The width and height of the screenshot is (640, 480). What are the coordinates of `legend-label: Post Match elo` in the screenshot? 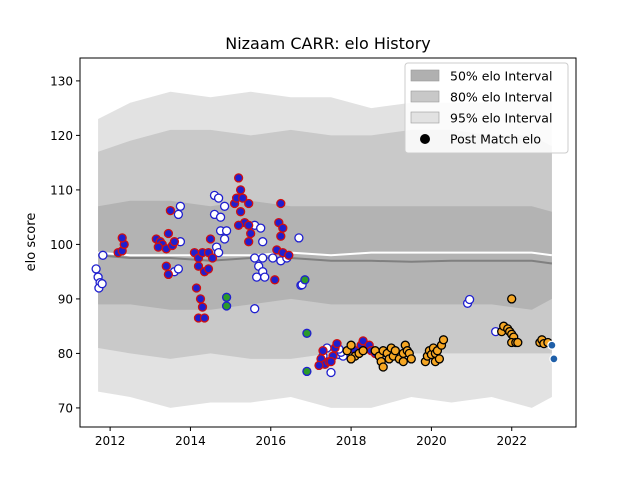 It's located at (495, 139).